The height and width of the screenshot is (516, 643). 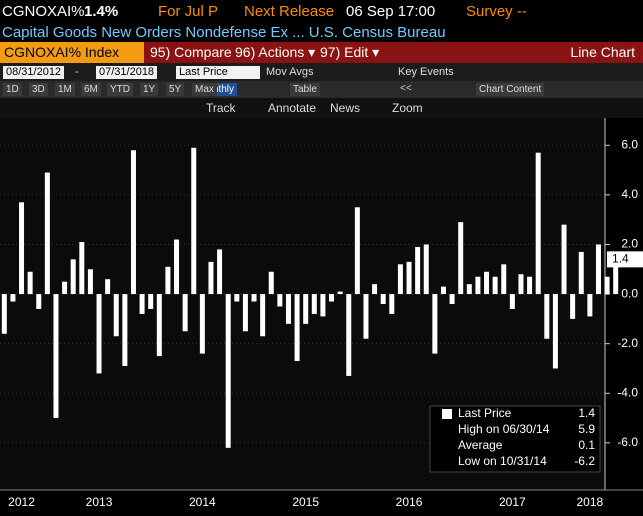 I want to click on field: Last Price, so click(x=218, y=72).